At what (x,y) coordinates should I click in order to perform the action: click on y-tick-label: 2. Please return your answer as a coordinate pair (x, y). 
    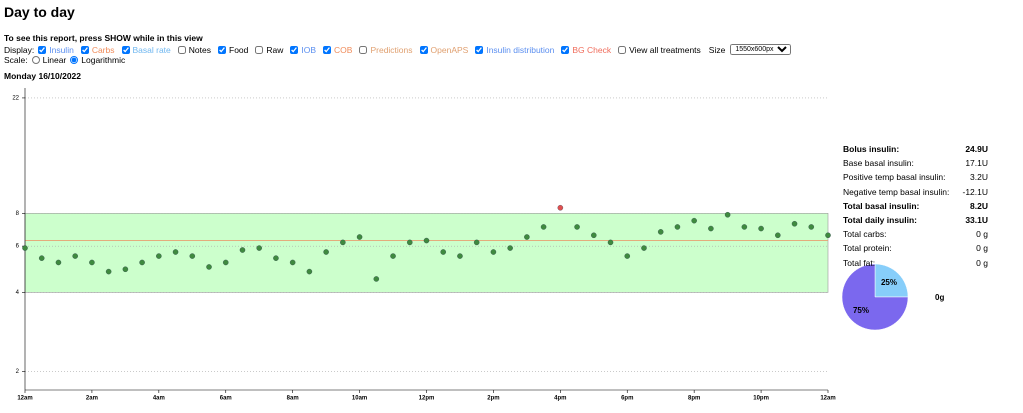
    Looking at the image, I should click on (18, 372).